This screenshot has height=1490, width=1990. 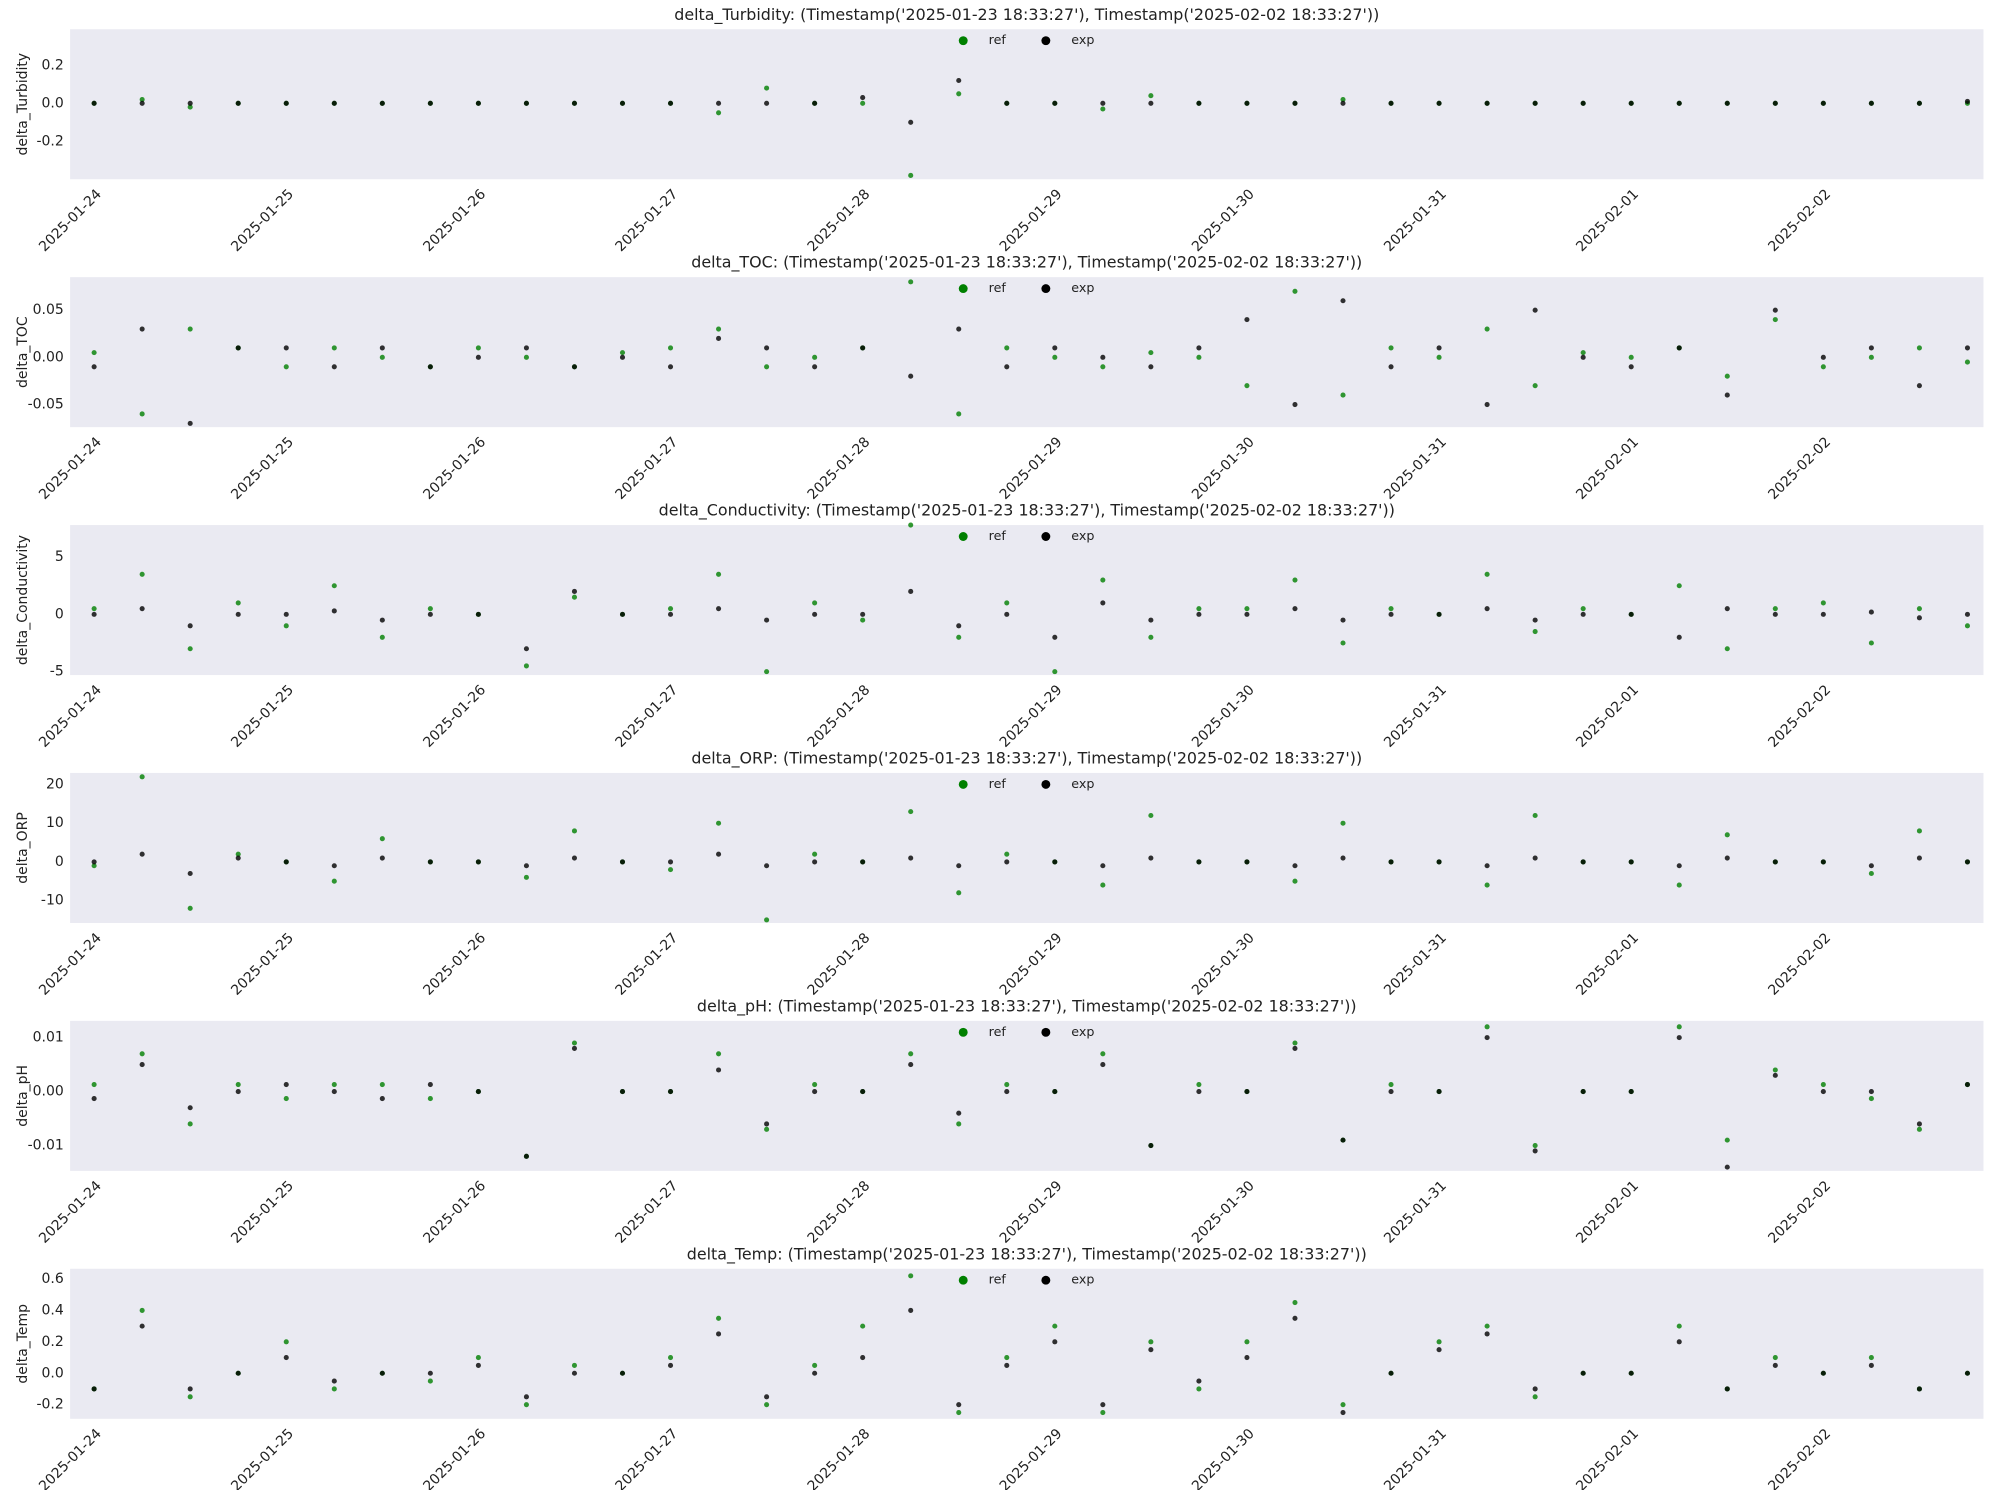 What do you see at coordinates (1046, 1280) in the screenshot?
I see `legend-marker` at bounding box center [1046, 1280].